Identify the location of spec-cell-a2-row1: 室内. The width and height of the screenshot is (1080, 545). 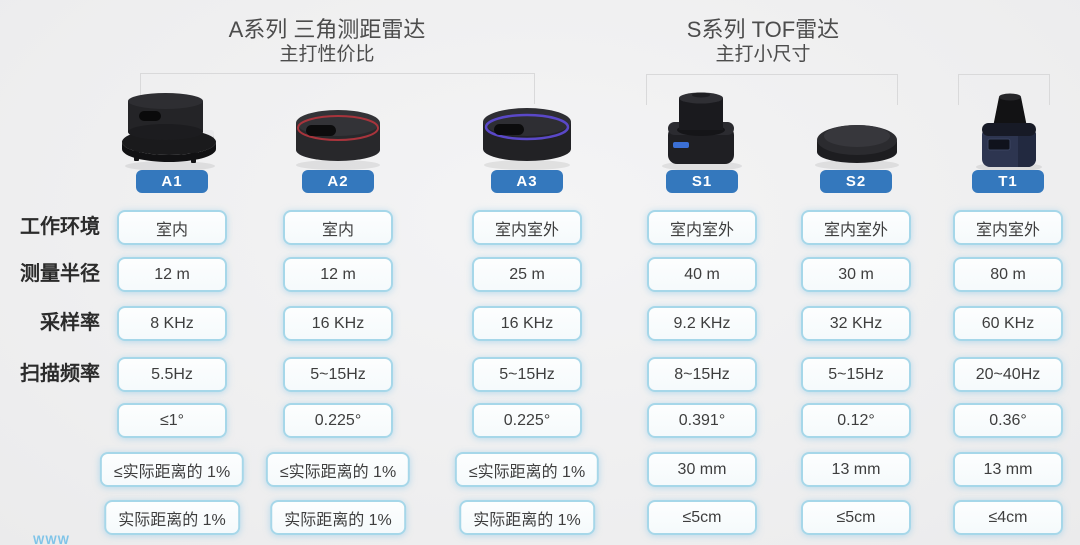
(338, 227).